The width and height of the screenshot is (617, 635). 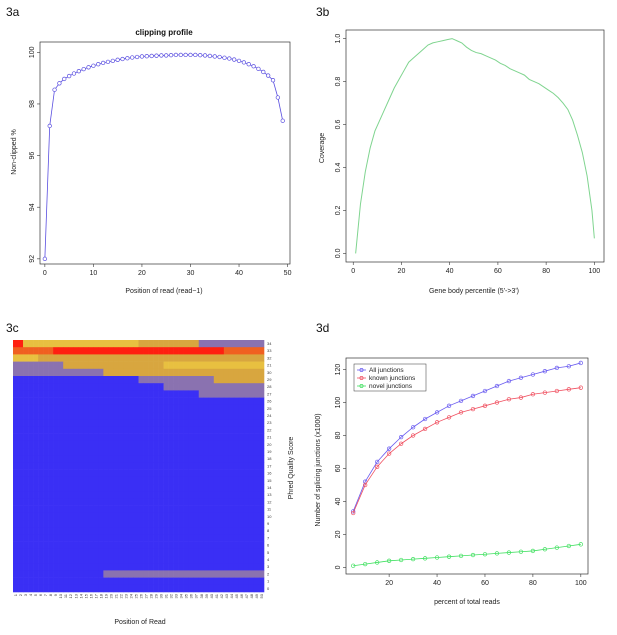 I want to click on chart-c-xtick-label: 40, so click(x=211, y=595).